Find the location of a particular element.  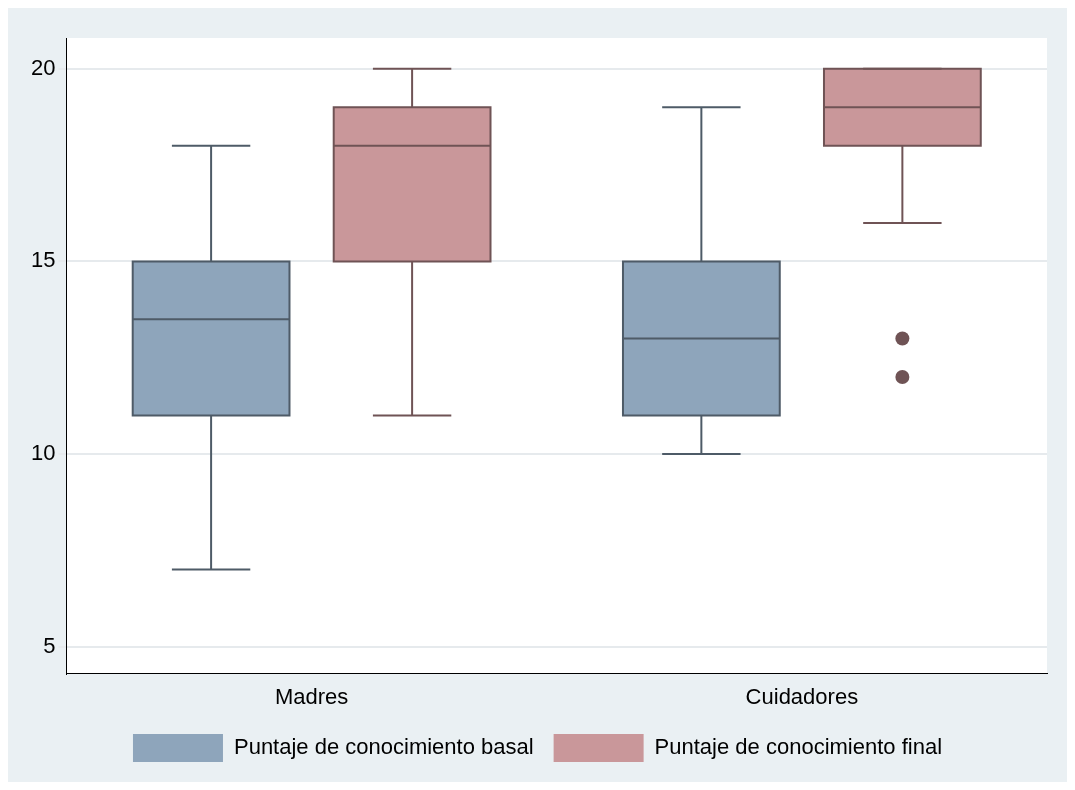

x-tick-label: Madres is located at coordinates (311, 696).